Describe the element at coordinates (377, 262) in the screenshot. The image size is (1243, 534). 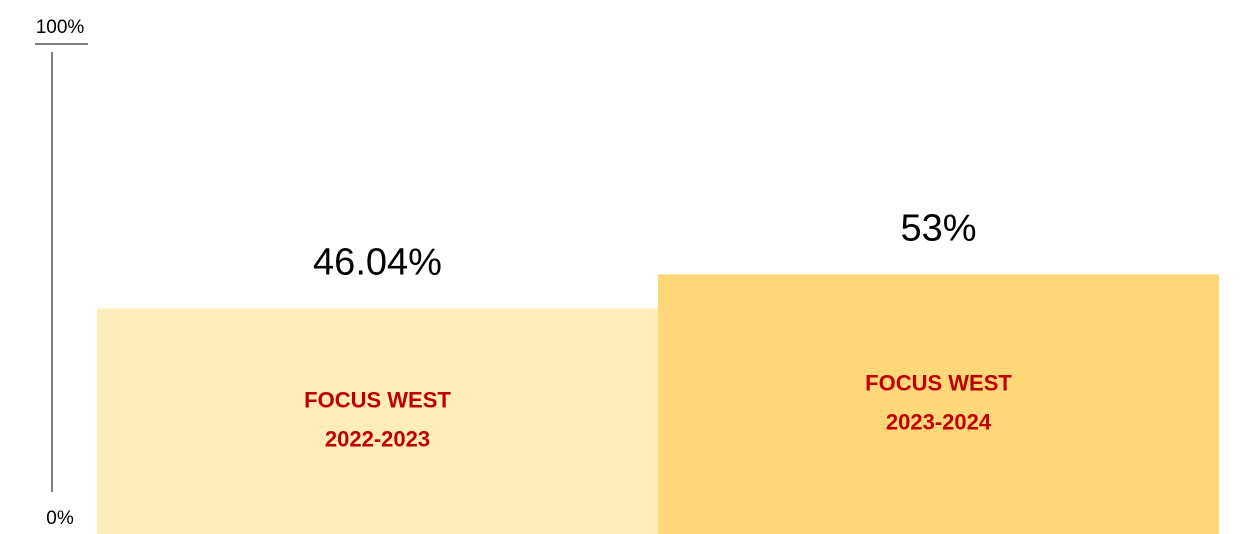
I see `value-label: 46.04%` at that location.